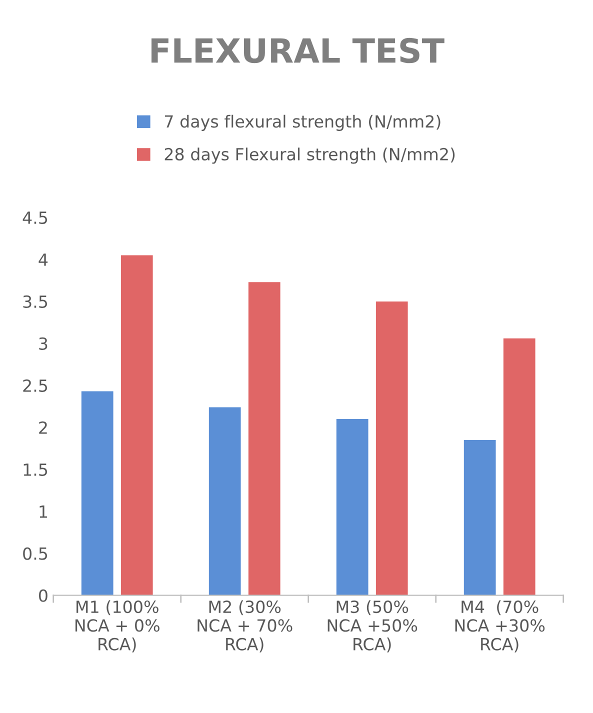 Image resolution: width=593 pixels, height=713 pixels. What do you see at coordinates (309, 156) in the screenshot?
I see `legend-label: 28 days Flexural strength (N/mm2)` at bounding box center [309, 156].